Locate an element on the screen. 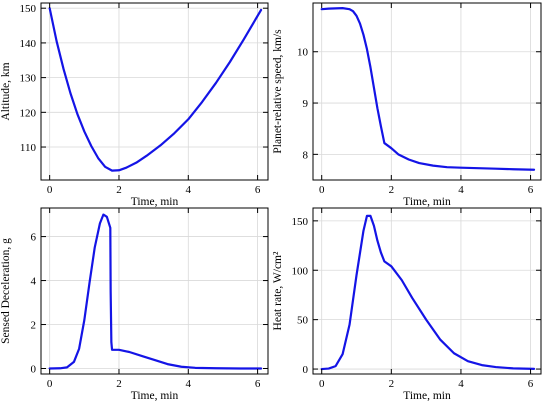 The height and width of the screenshot is (407, 550). y-tick-label: 10 is located at coordinates (303, 53).